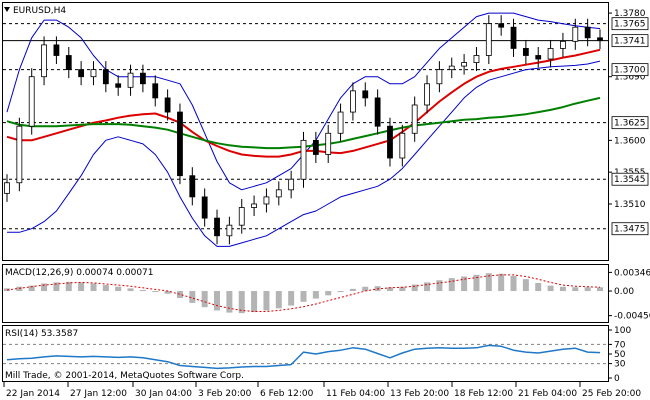 The image size is (650, 400). What do you see at coordinates (622, 331) in the screenshot?
I see `rsi-y-tick-label: 100` at bounding box center [622, 331].